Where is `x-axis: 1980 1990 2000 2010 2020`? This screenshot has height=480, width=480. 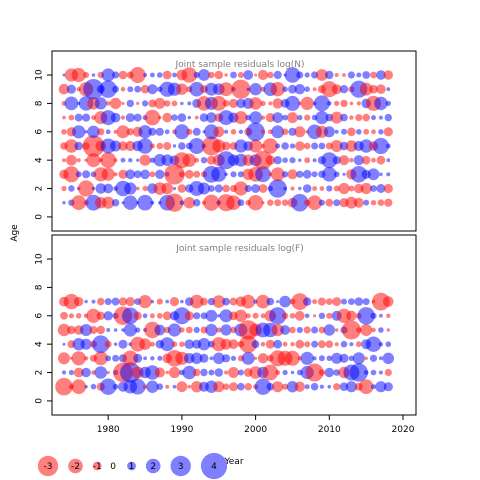 x-axis: 1980 1990 2000 2010 2020 is located at coordinates (256, 425).